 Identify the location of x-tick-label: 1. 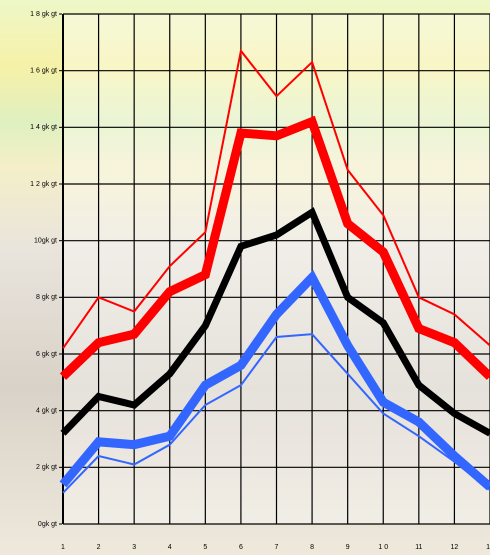
(63, 547).